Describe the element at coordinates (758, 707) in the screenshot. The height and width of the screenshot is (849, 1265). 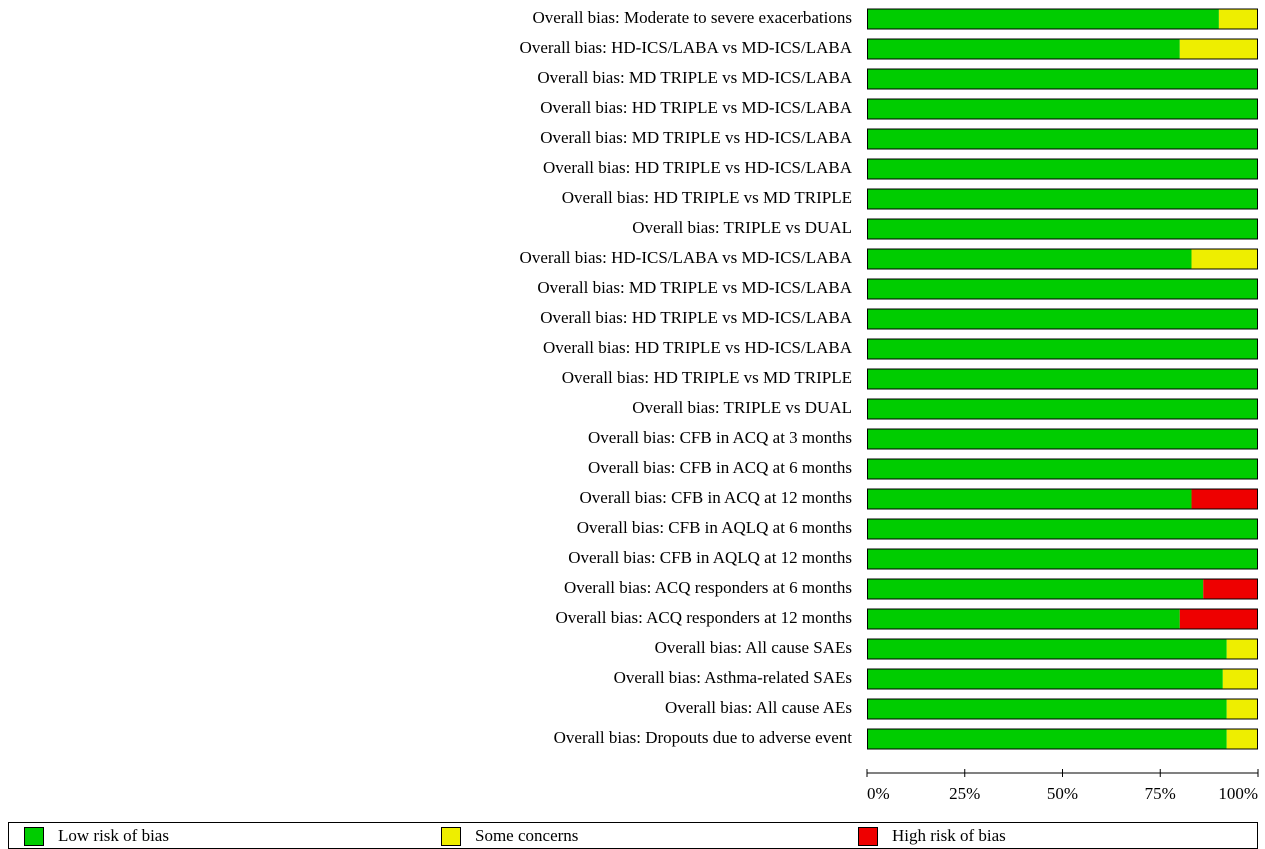
I see `row-label: Overall bias: All cause AEs` at that location.